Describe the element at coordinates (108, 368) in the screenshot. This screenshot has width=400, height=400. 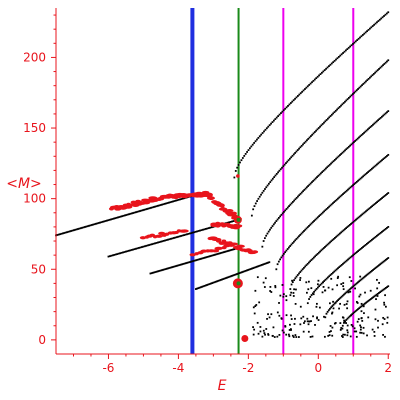
I see `x-tick-label: -6` at that location.